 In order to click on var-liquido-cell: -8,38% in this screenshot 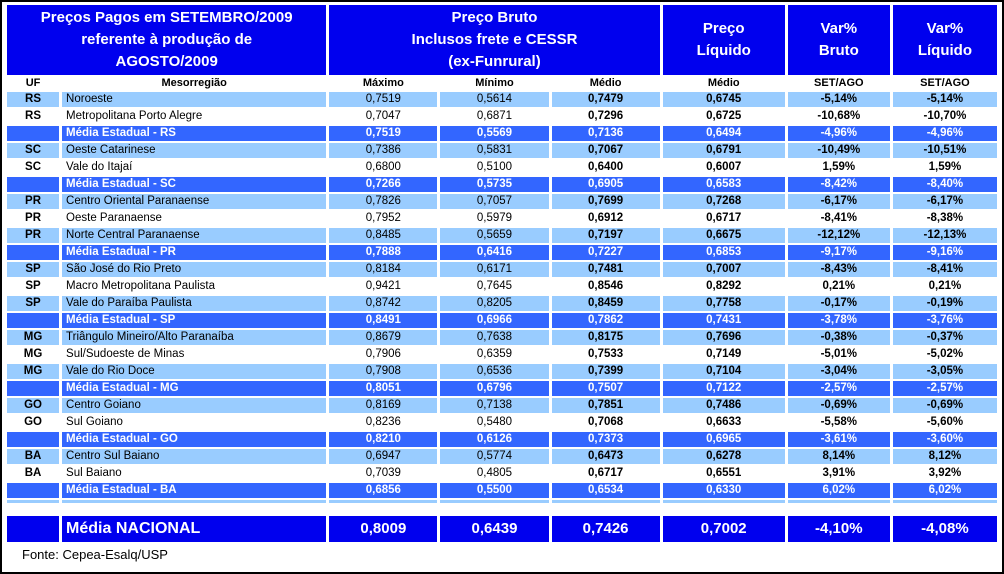, I will do `click(944, 218)`.